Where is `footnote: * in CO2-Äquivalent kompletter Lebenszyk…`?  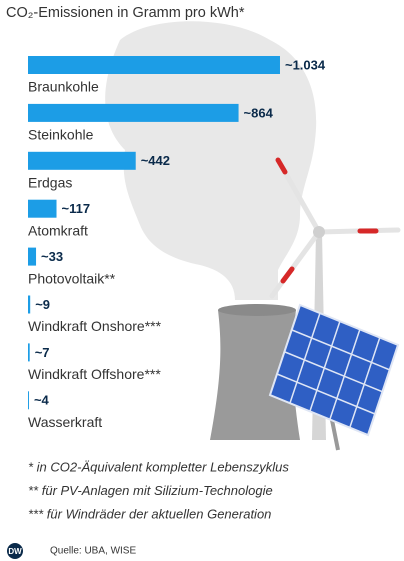 footnote: * in CO2-Äquivalent kompletter Lebenszyk… is located at coordinates (158, 466).